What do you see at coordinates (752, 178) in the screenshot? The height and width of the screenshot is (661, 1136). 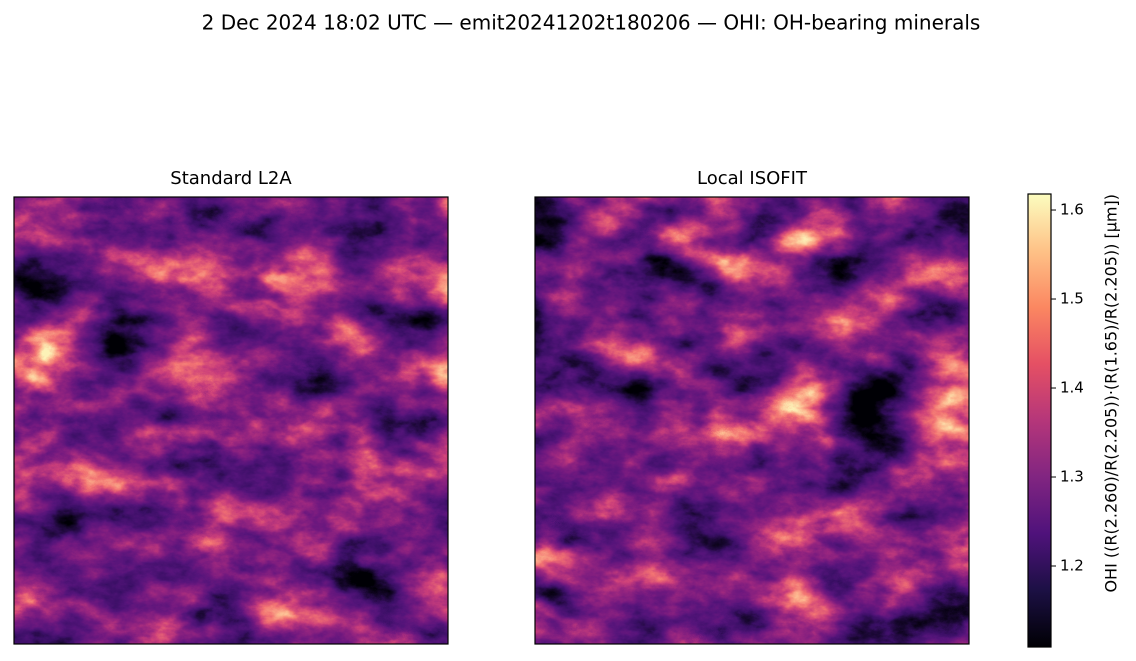 I see `panel-title: Local ISOFIT` at bounding box center [752, 178].